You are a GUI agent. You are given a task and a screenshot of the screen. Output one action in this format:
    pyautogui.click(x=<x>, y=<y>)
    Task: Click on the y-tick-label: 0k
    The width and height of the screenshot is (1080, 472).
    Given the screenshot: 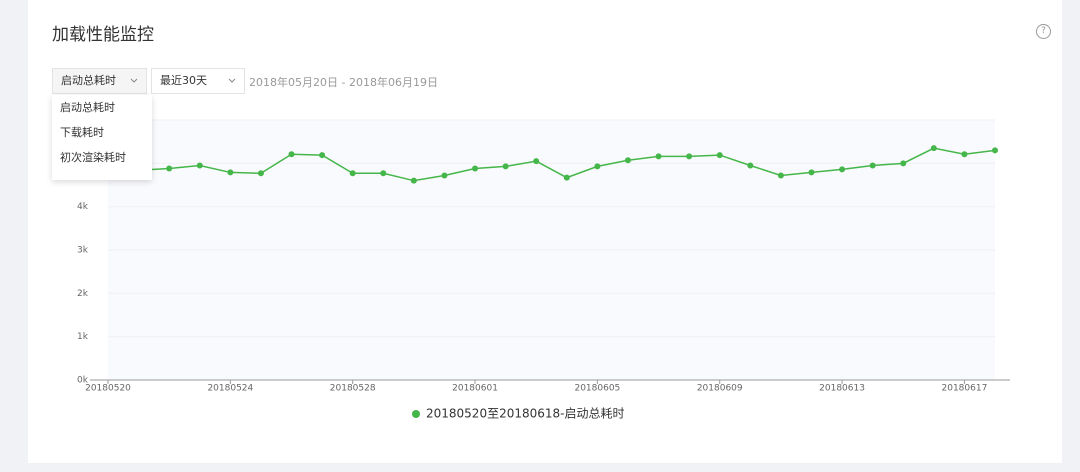 What is the action you would take?
    pyautogui.click(x=83, y=381)
    